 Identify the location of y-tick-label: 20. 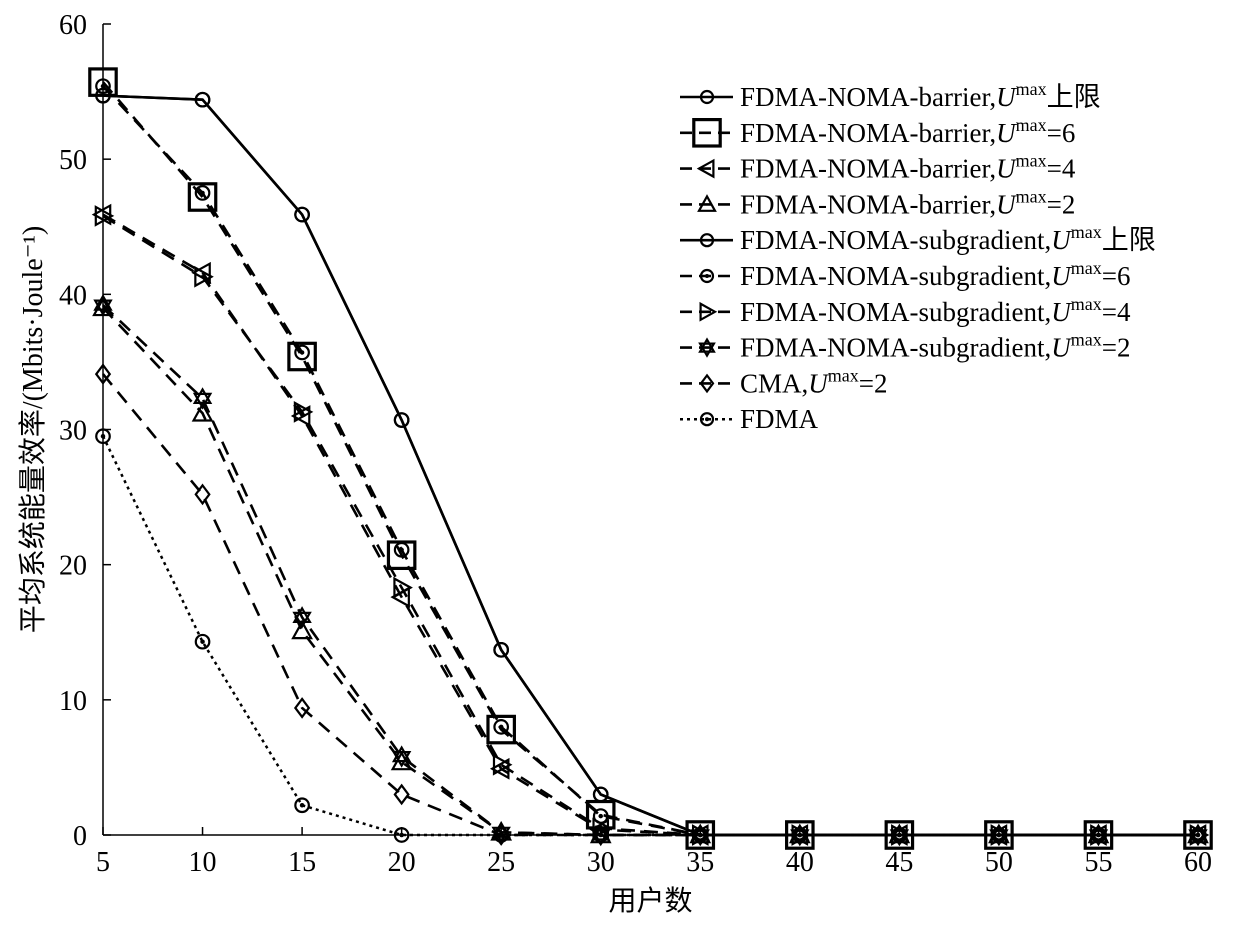
(73, 566).